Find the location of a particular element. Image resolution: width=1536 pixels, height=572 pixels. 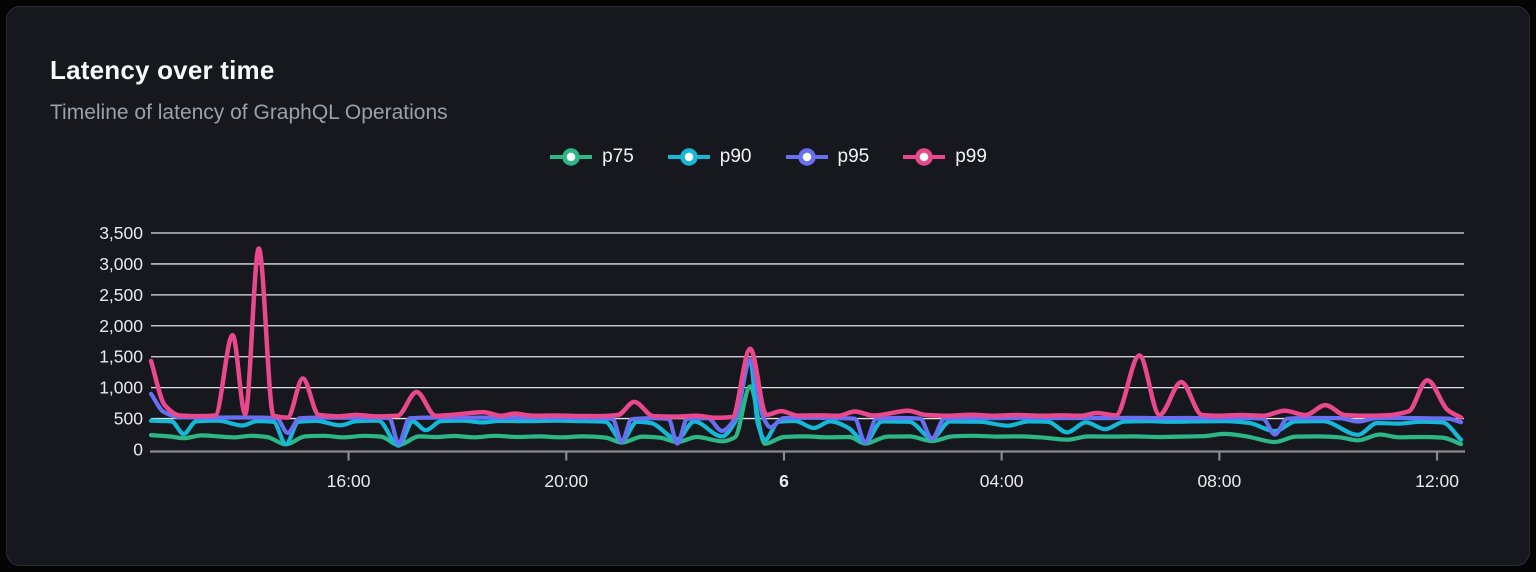

legend-marker-p90-icon is located at coordinates (688, 157).